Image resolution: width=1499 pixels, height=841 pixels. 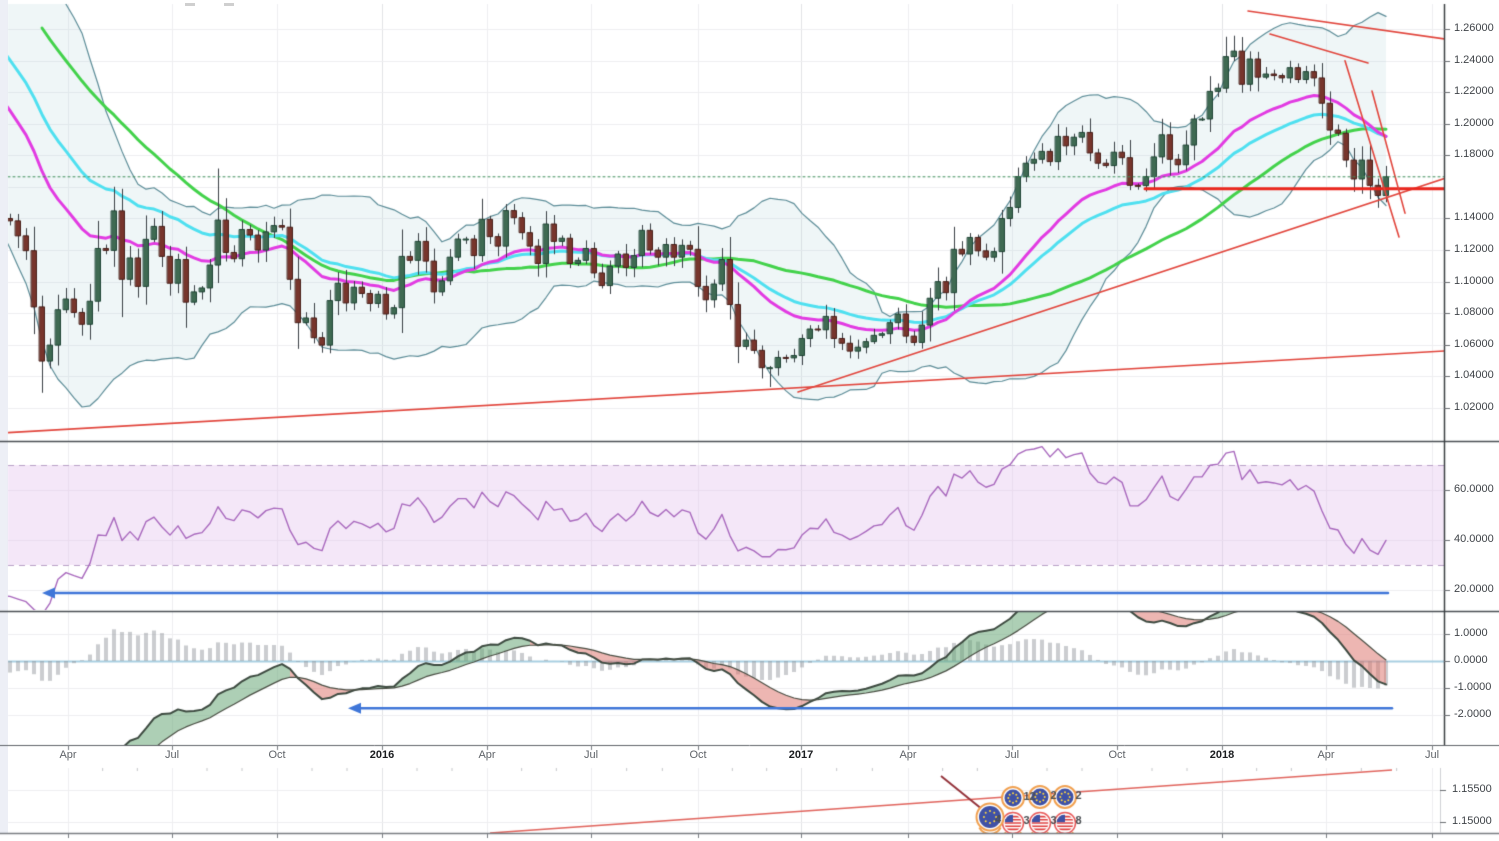 I want to click on price-tick-label: 1.04000, so click(x=1474, y=375).